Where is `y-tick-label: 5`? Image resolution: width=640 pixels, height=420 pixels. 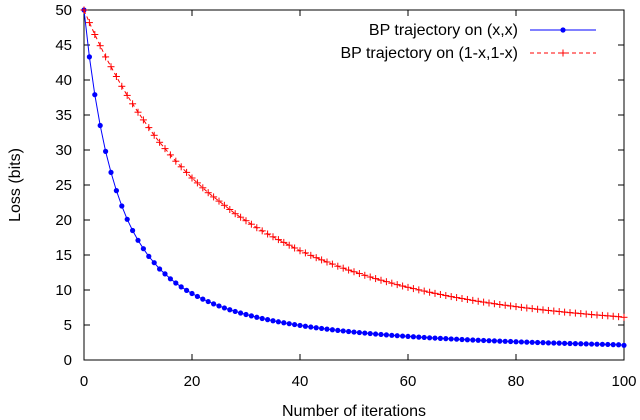 y-tick-label: 5 is located at coordinates (68, 325).